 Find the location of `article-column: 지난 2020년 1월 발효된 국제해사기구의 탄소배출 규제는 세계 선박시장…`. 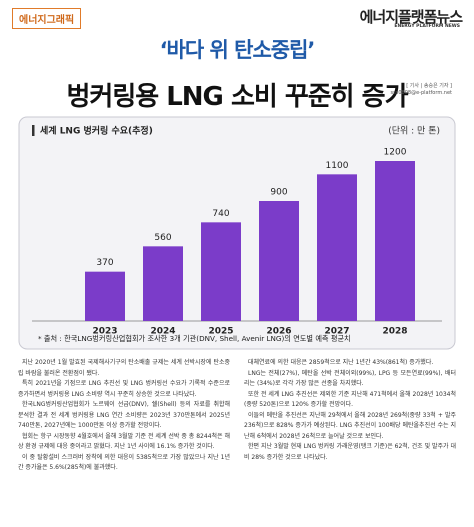

article-column: 지난 2020년 1월 발효된 국제해사기구의 탄소배출 규제는 세계 선박시장… is located at coordinates (124, 441).